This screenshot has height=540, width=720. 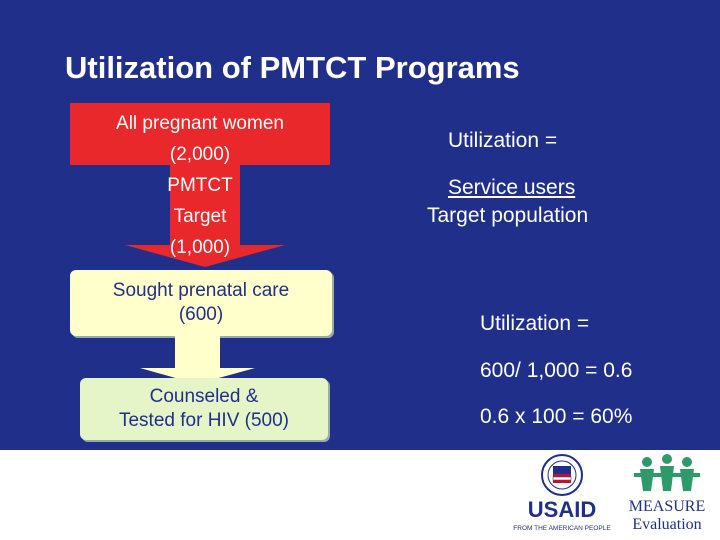 What do you see at coordinates (200, 154) in the screenshot?
I see `red-box-line2: (2,000)` at bounding box center [200, 154].